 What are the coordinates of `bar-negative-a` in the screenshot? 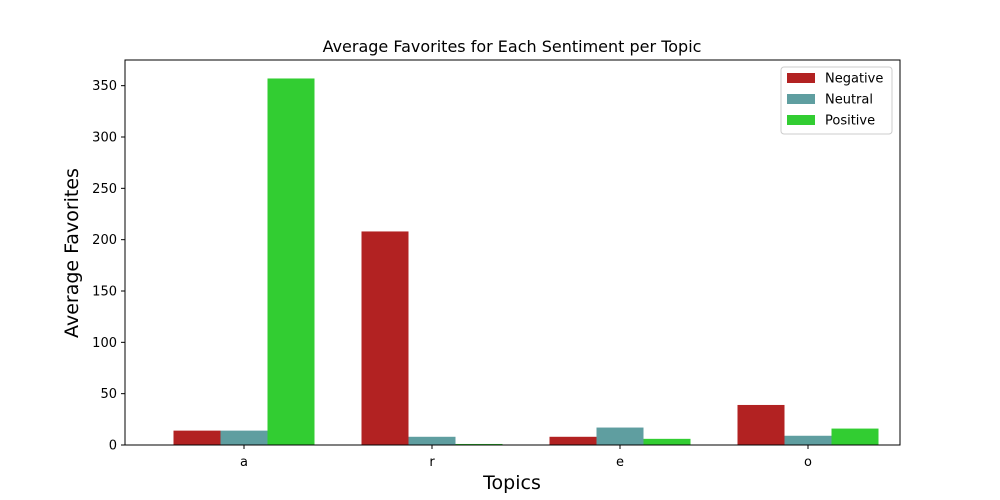 It's located at (197, 437).